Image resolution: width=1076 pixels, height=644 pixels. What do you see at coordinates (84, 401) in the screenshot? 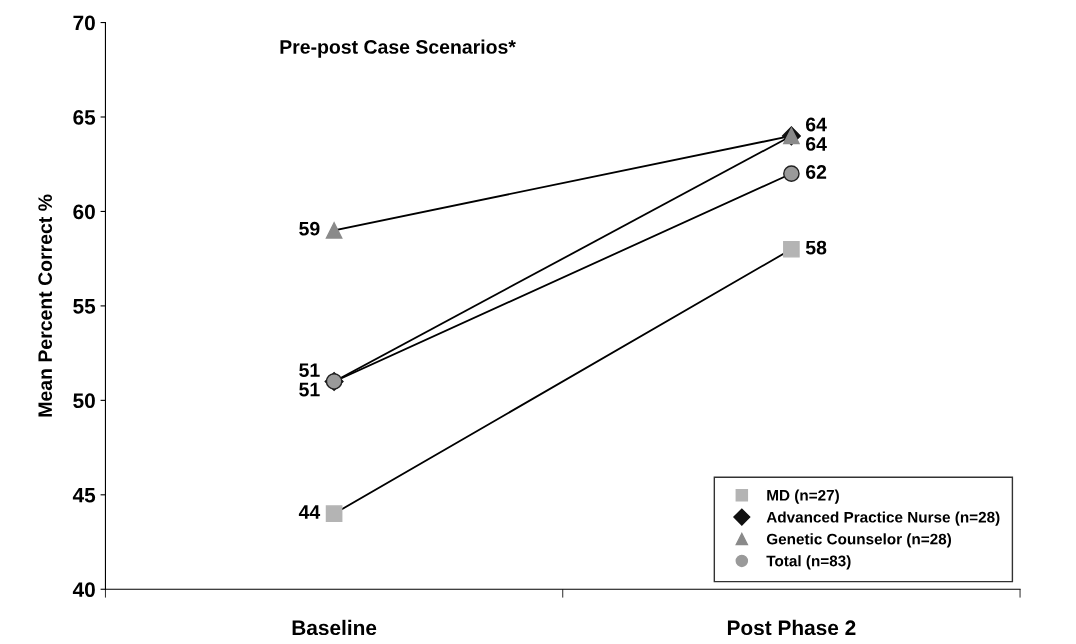
I see `y-tick-label: 50` at bounding box center [84, 401].